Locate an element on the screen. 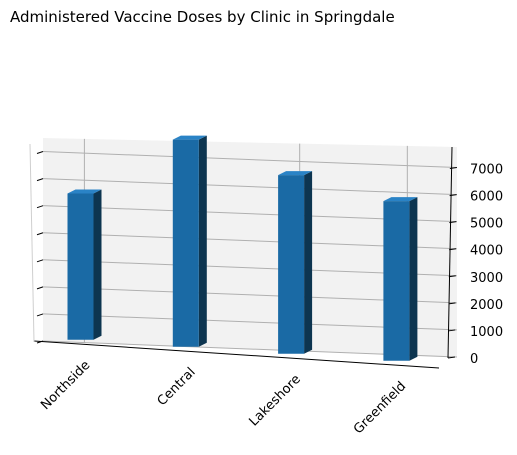  y-tick-label: 0 is located at coordinates (474, 359).